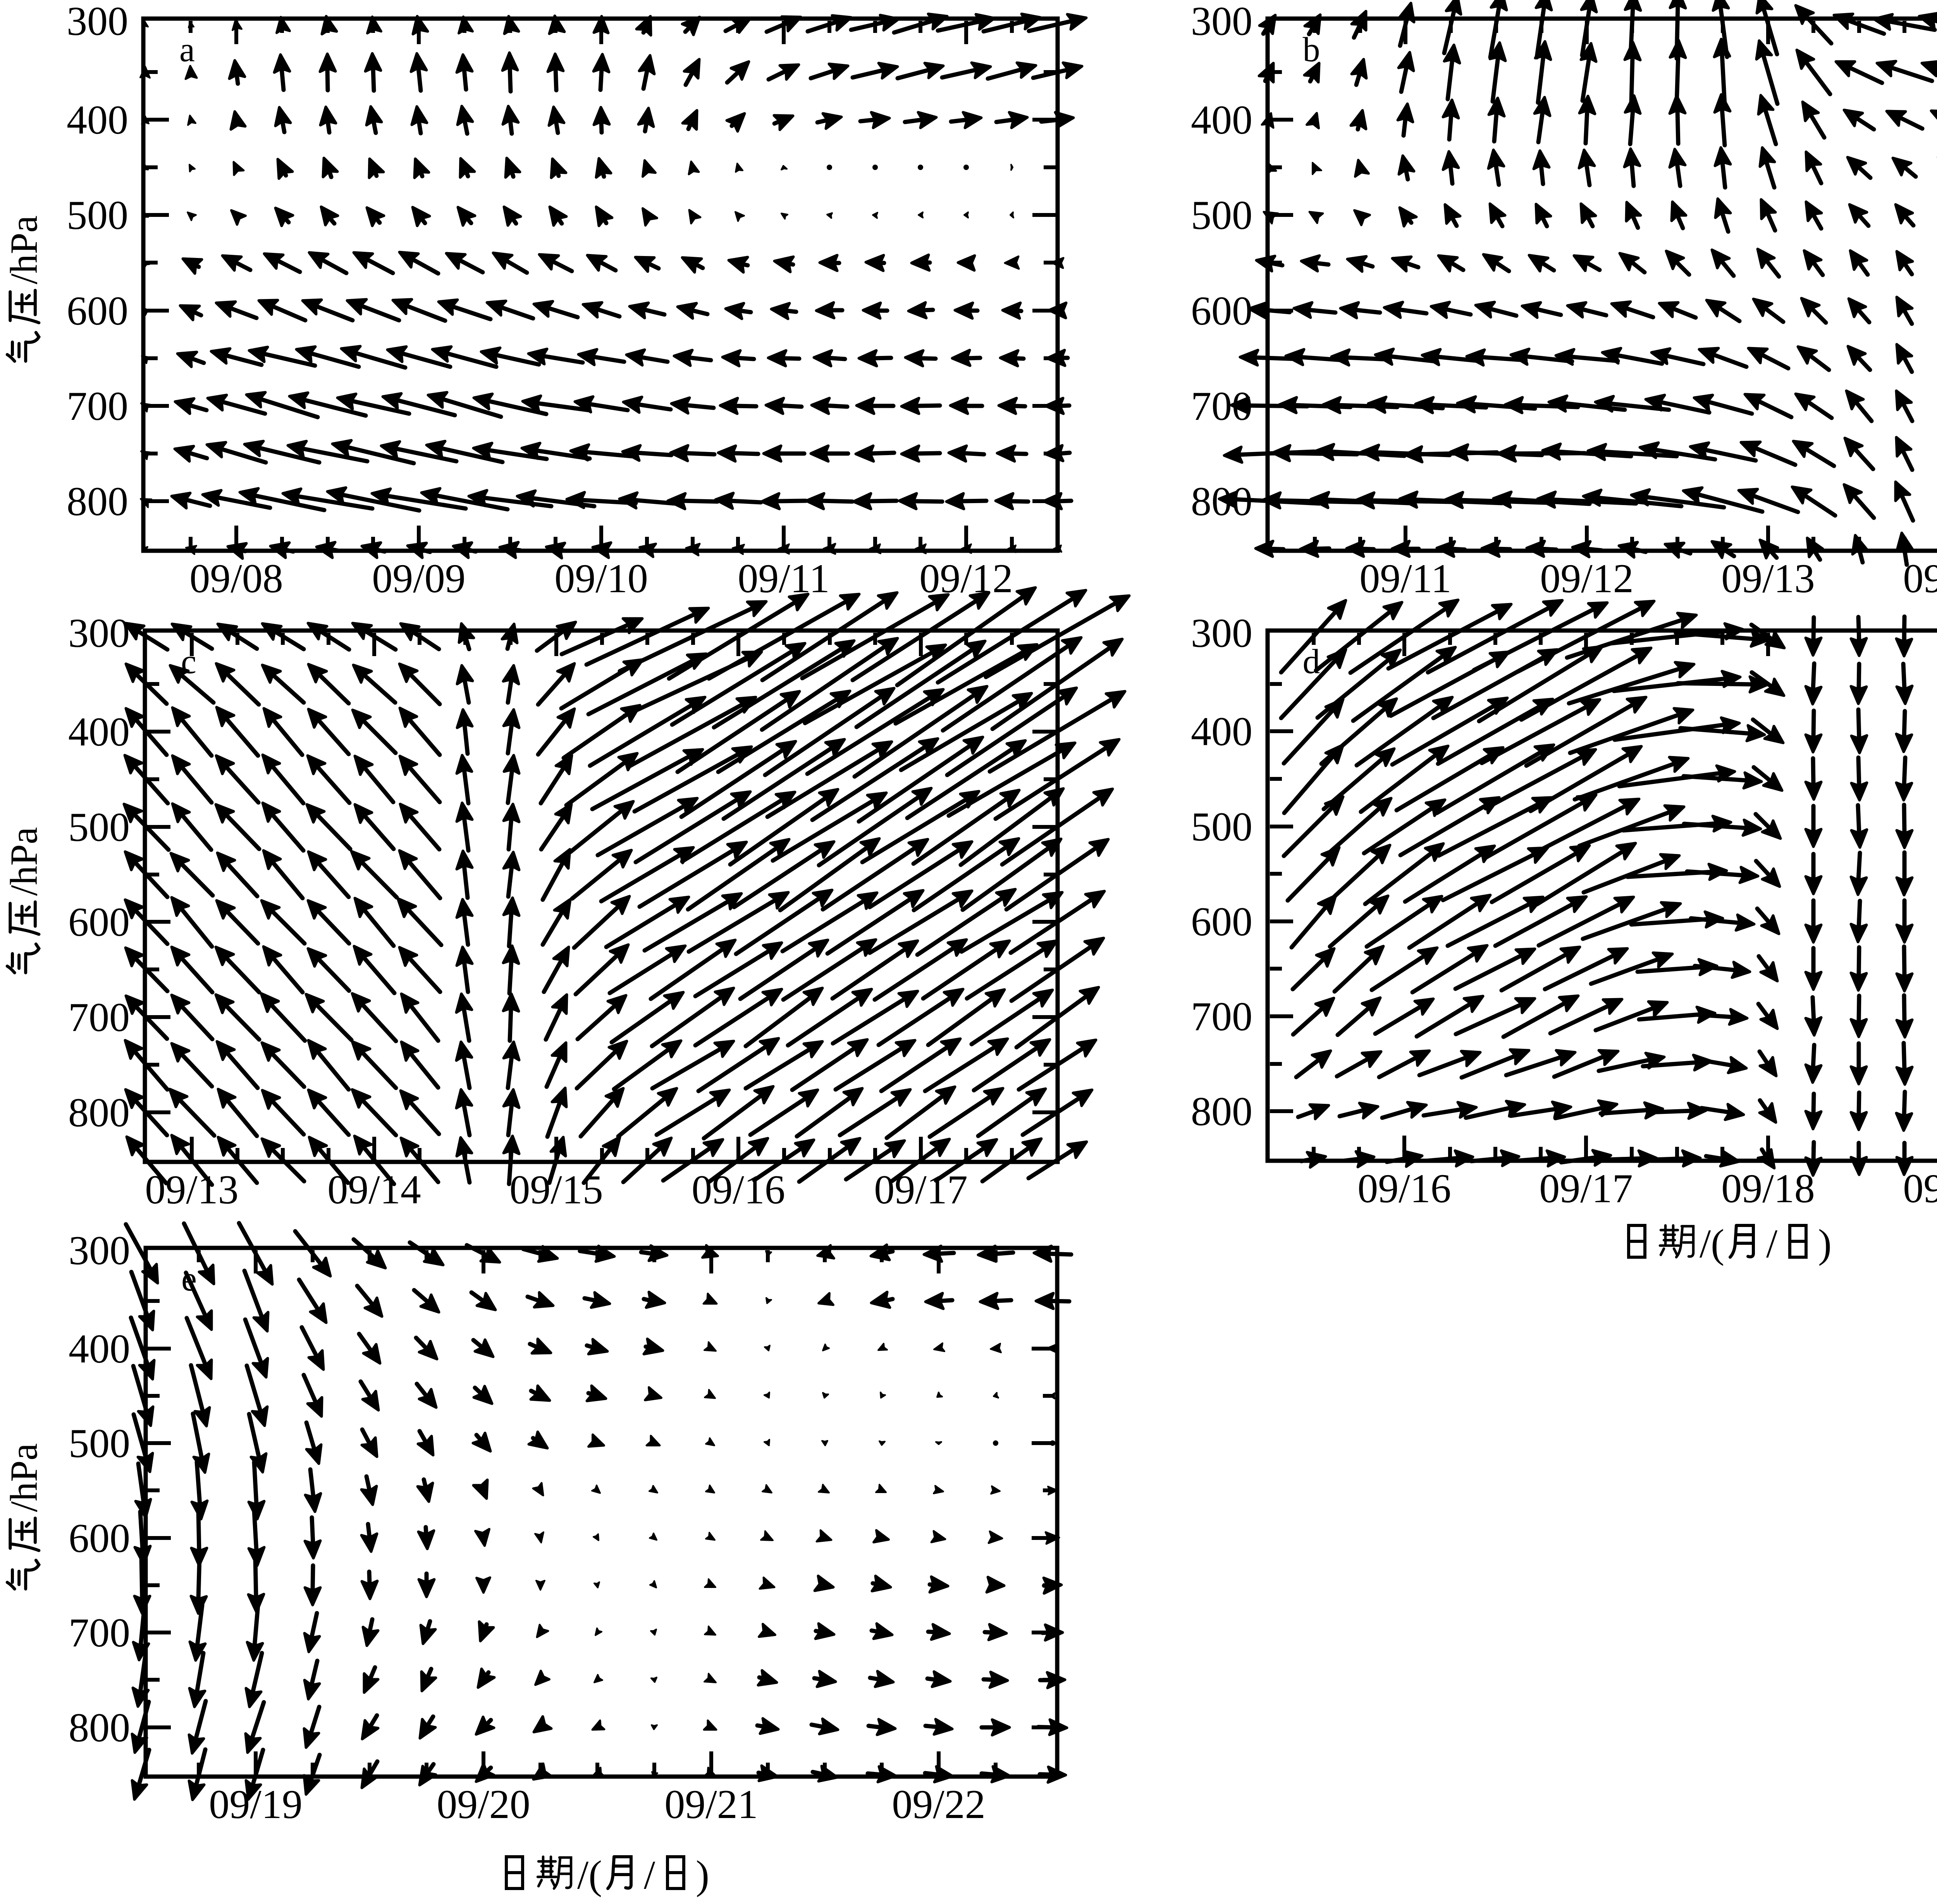 Image resolution: width=1937 pixels, height=1904 pixels. What do you see at coordinates (189, 662) in the screenshot?
I see `svg-text: c` at bounding box center [189, 662].